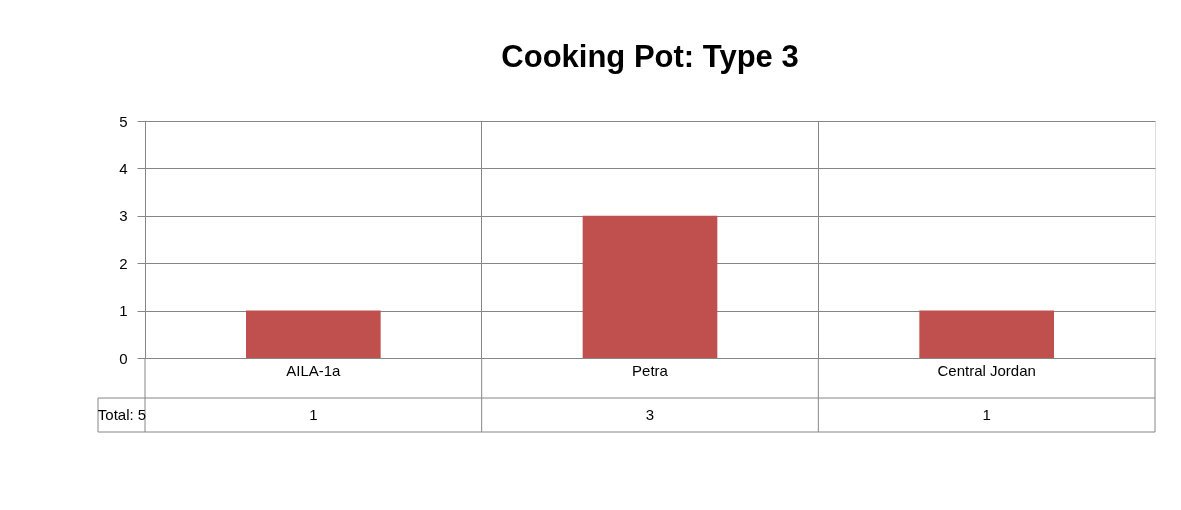 This screenshot has width=1181, height=510. Describe the element at coordinates (650, 414) in the screenshot. I see `data-label: 3` at that location.